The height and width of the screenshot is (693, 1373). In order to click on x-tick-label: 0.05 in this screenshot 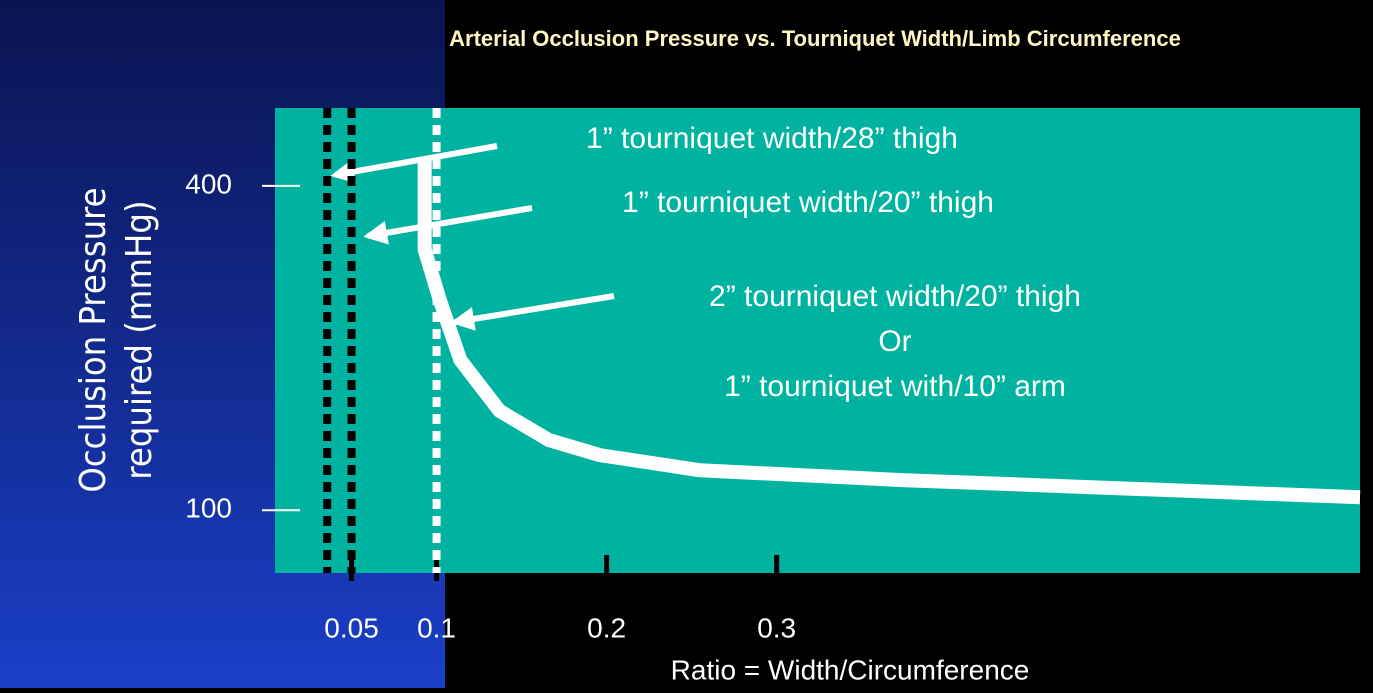, I will do `click(351, 627)`.